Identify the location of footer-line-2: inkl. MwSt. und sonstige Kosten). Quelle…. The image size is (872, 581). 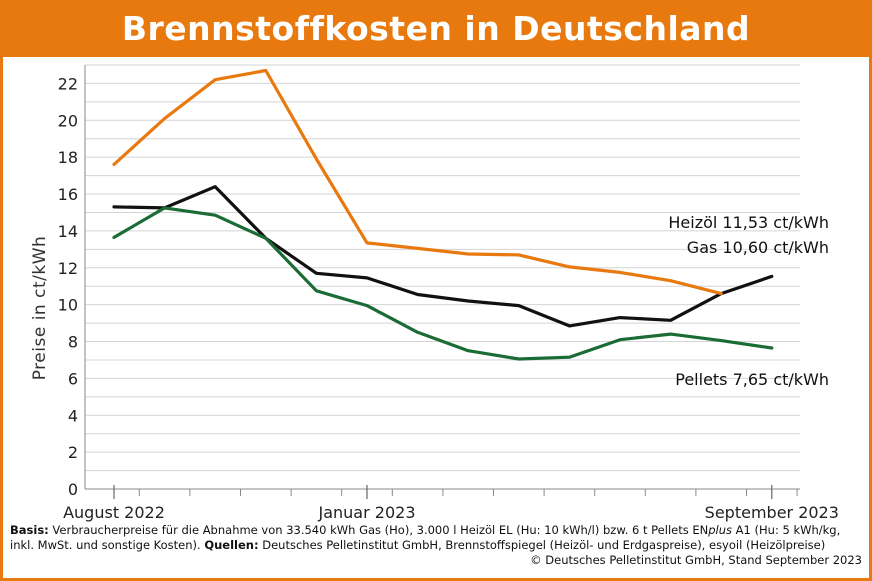
(436, 545).